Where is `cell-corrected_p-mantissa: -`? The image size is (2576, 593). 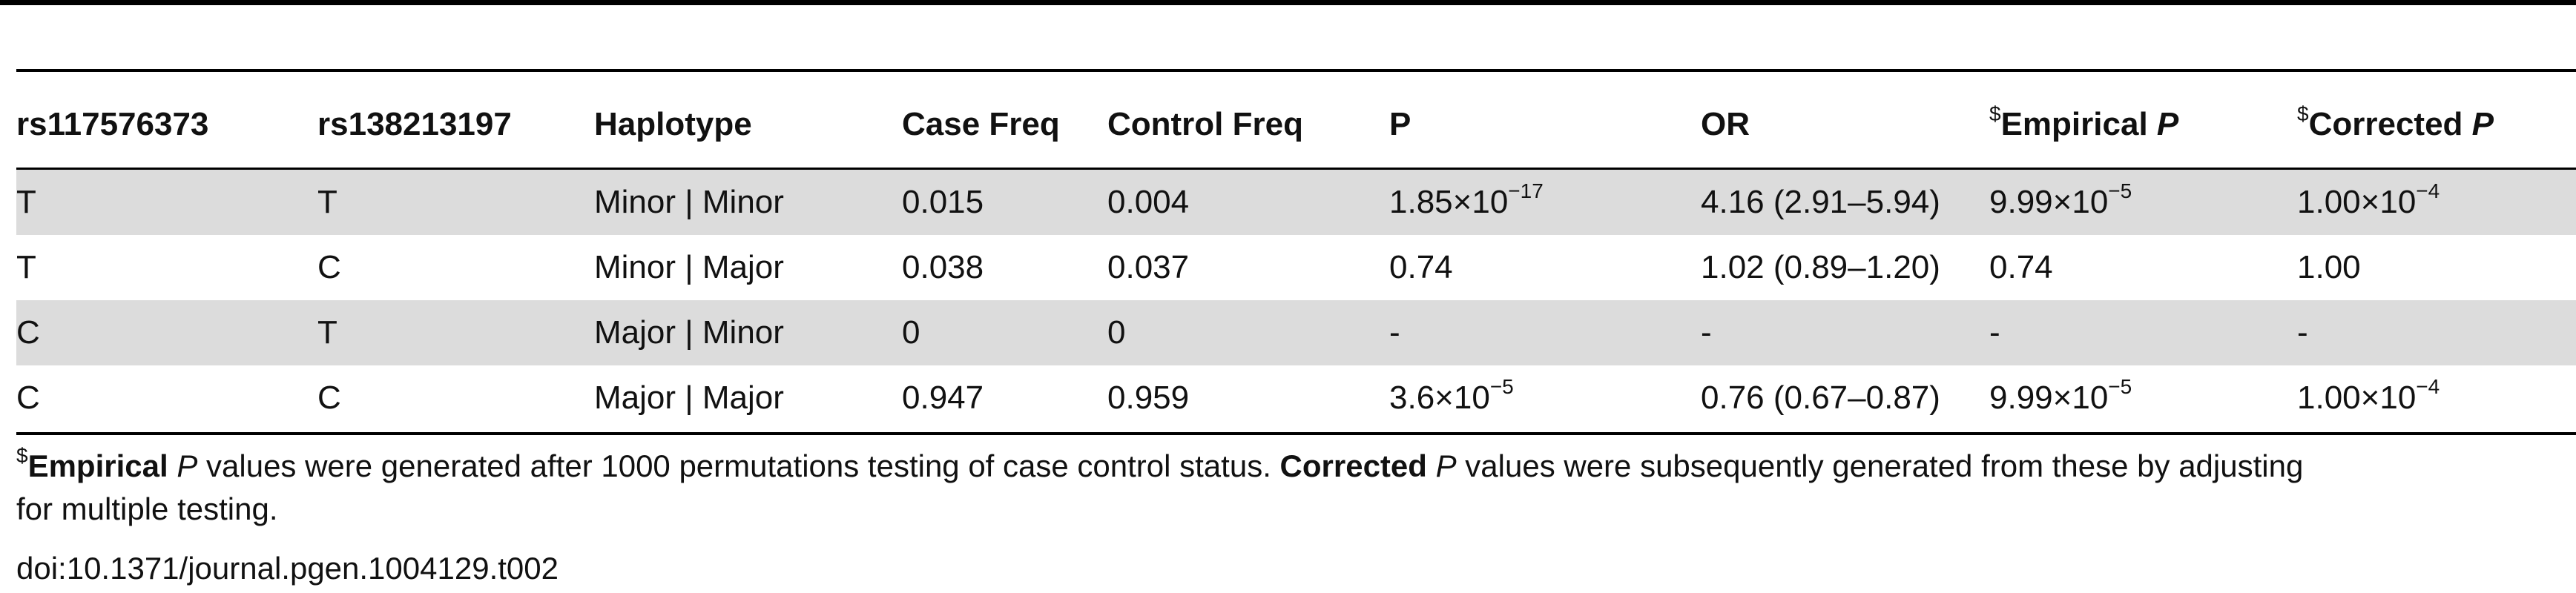
cell-corrected_p-mantissa: - is located at coordinates (2303, 332).